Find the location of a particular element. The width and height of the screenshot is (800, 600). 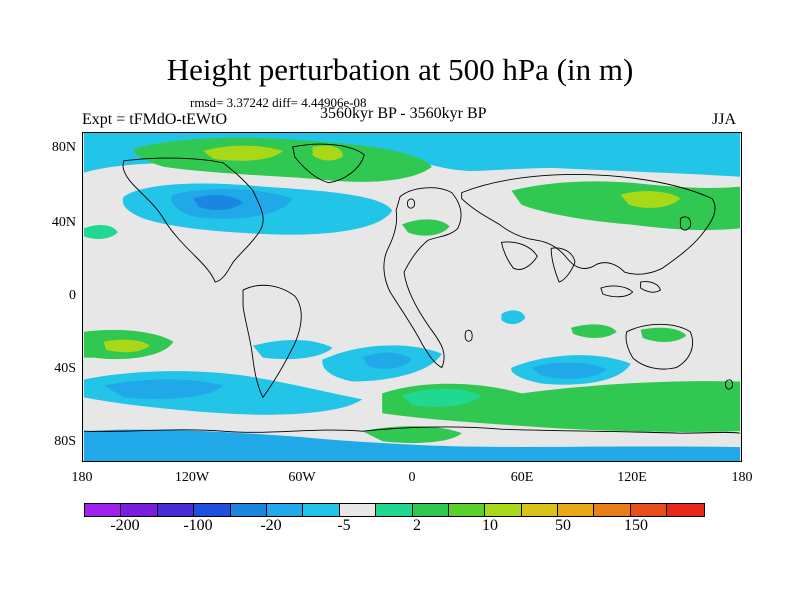

lon-label-0: 0 is located at coordinates (412, 477).